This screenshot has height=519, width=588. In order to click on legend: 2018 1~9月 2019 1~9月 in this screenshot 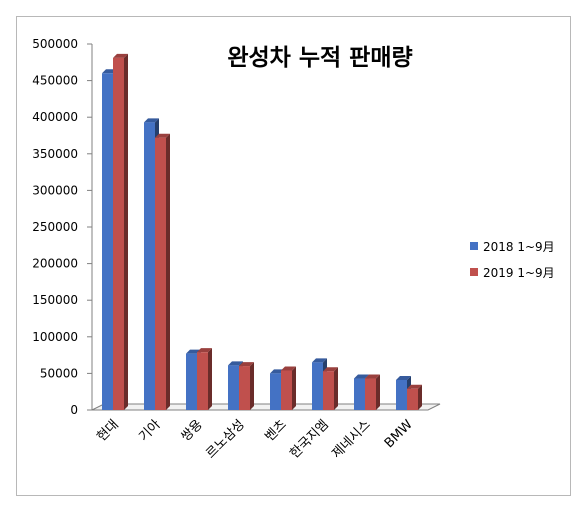, I will do `click(512, 259)`.